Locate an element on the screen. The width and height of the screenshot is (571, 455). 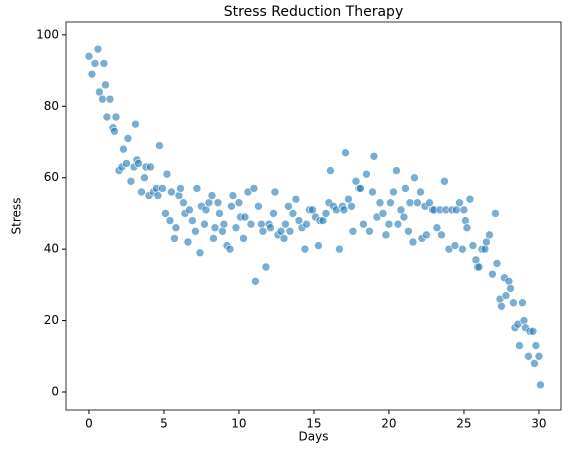
x-tick-label: 10 is located at coordinates (238, 424).